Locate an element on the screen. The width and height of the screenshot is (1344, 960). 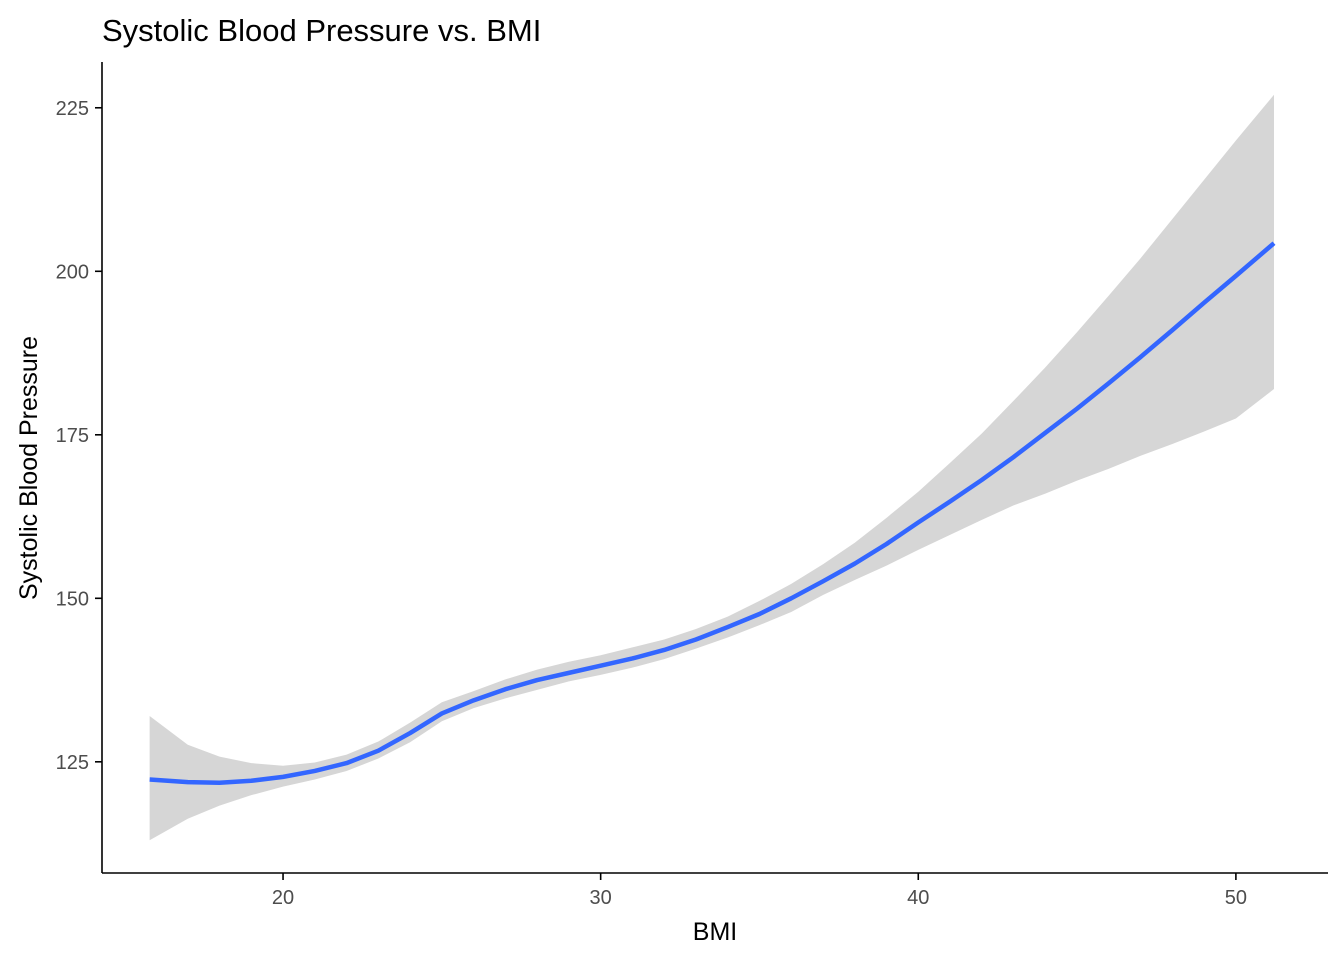
x-tick-label: 40 is located at coordinates (918, 898).